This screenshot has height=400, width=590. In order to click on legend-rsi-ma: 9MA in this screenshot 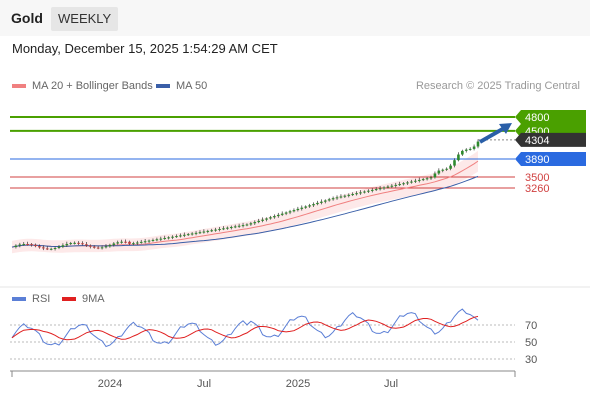, I will do `click(83, 299)`.